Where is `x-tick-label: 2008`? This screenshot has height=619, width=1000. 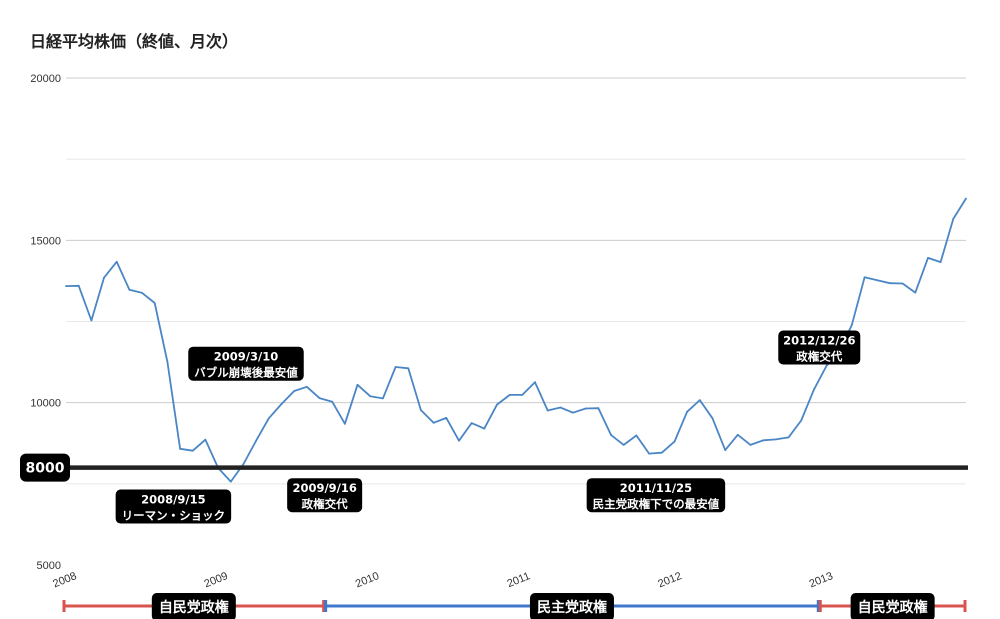 x-tick-label: 2008 is located at coordinates (64, 580).